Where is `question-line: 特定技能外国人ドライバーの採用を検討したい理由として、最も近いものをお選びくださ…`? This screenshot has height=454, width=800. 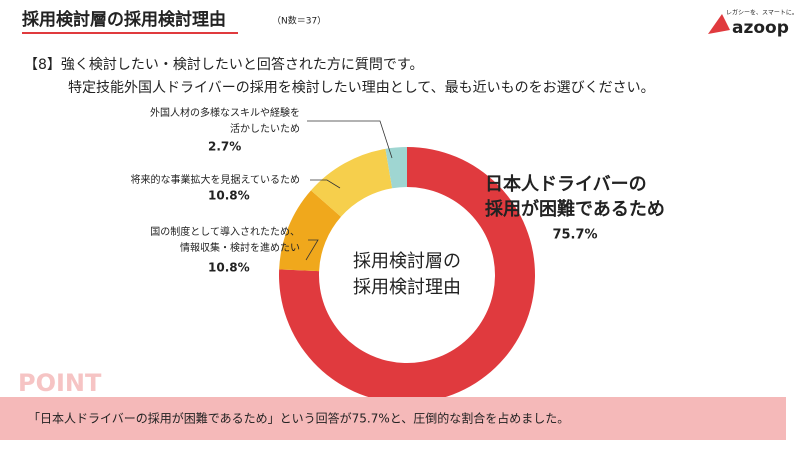 question-line: 特定技能外国人ドライバーの採用を検討したい理由として、最も近いものをお選びくださ… is located at coordinates (361, 88).